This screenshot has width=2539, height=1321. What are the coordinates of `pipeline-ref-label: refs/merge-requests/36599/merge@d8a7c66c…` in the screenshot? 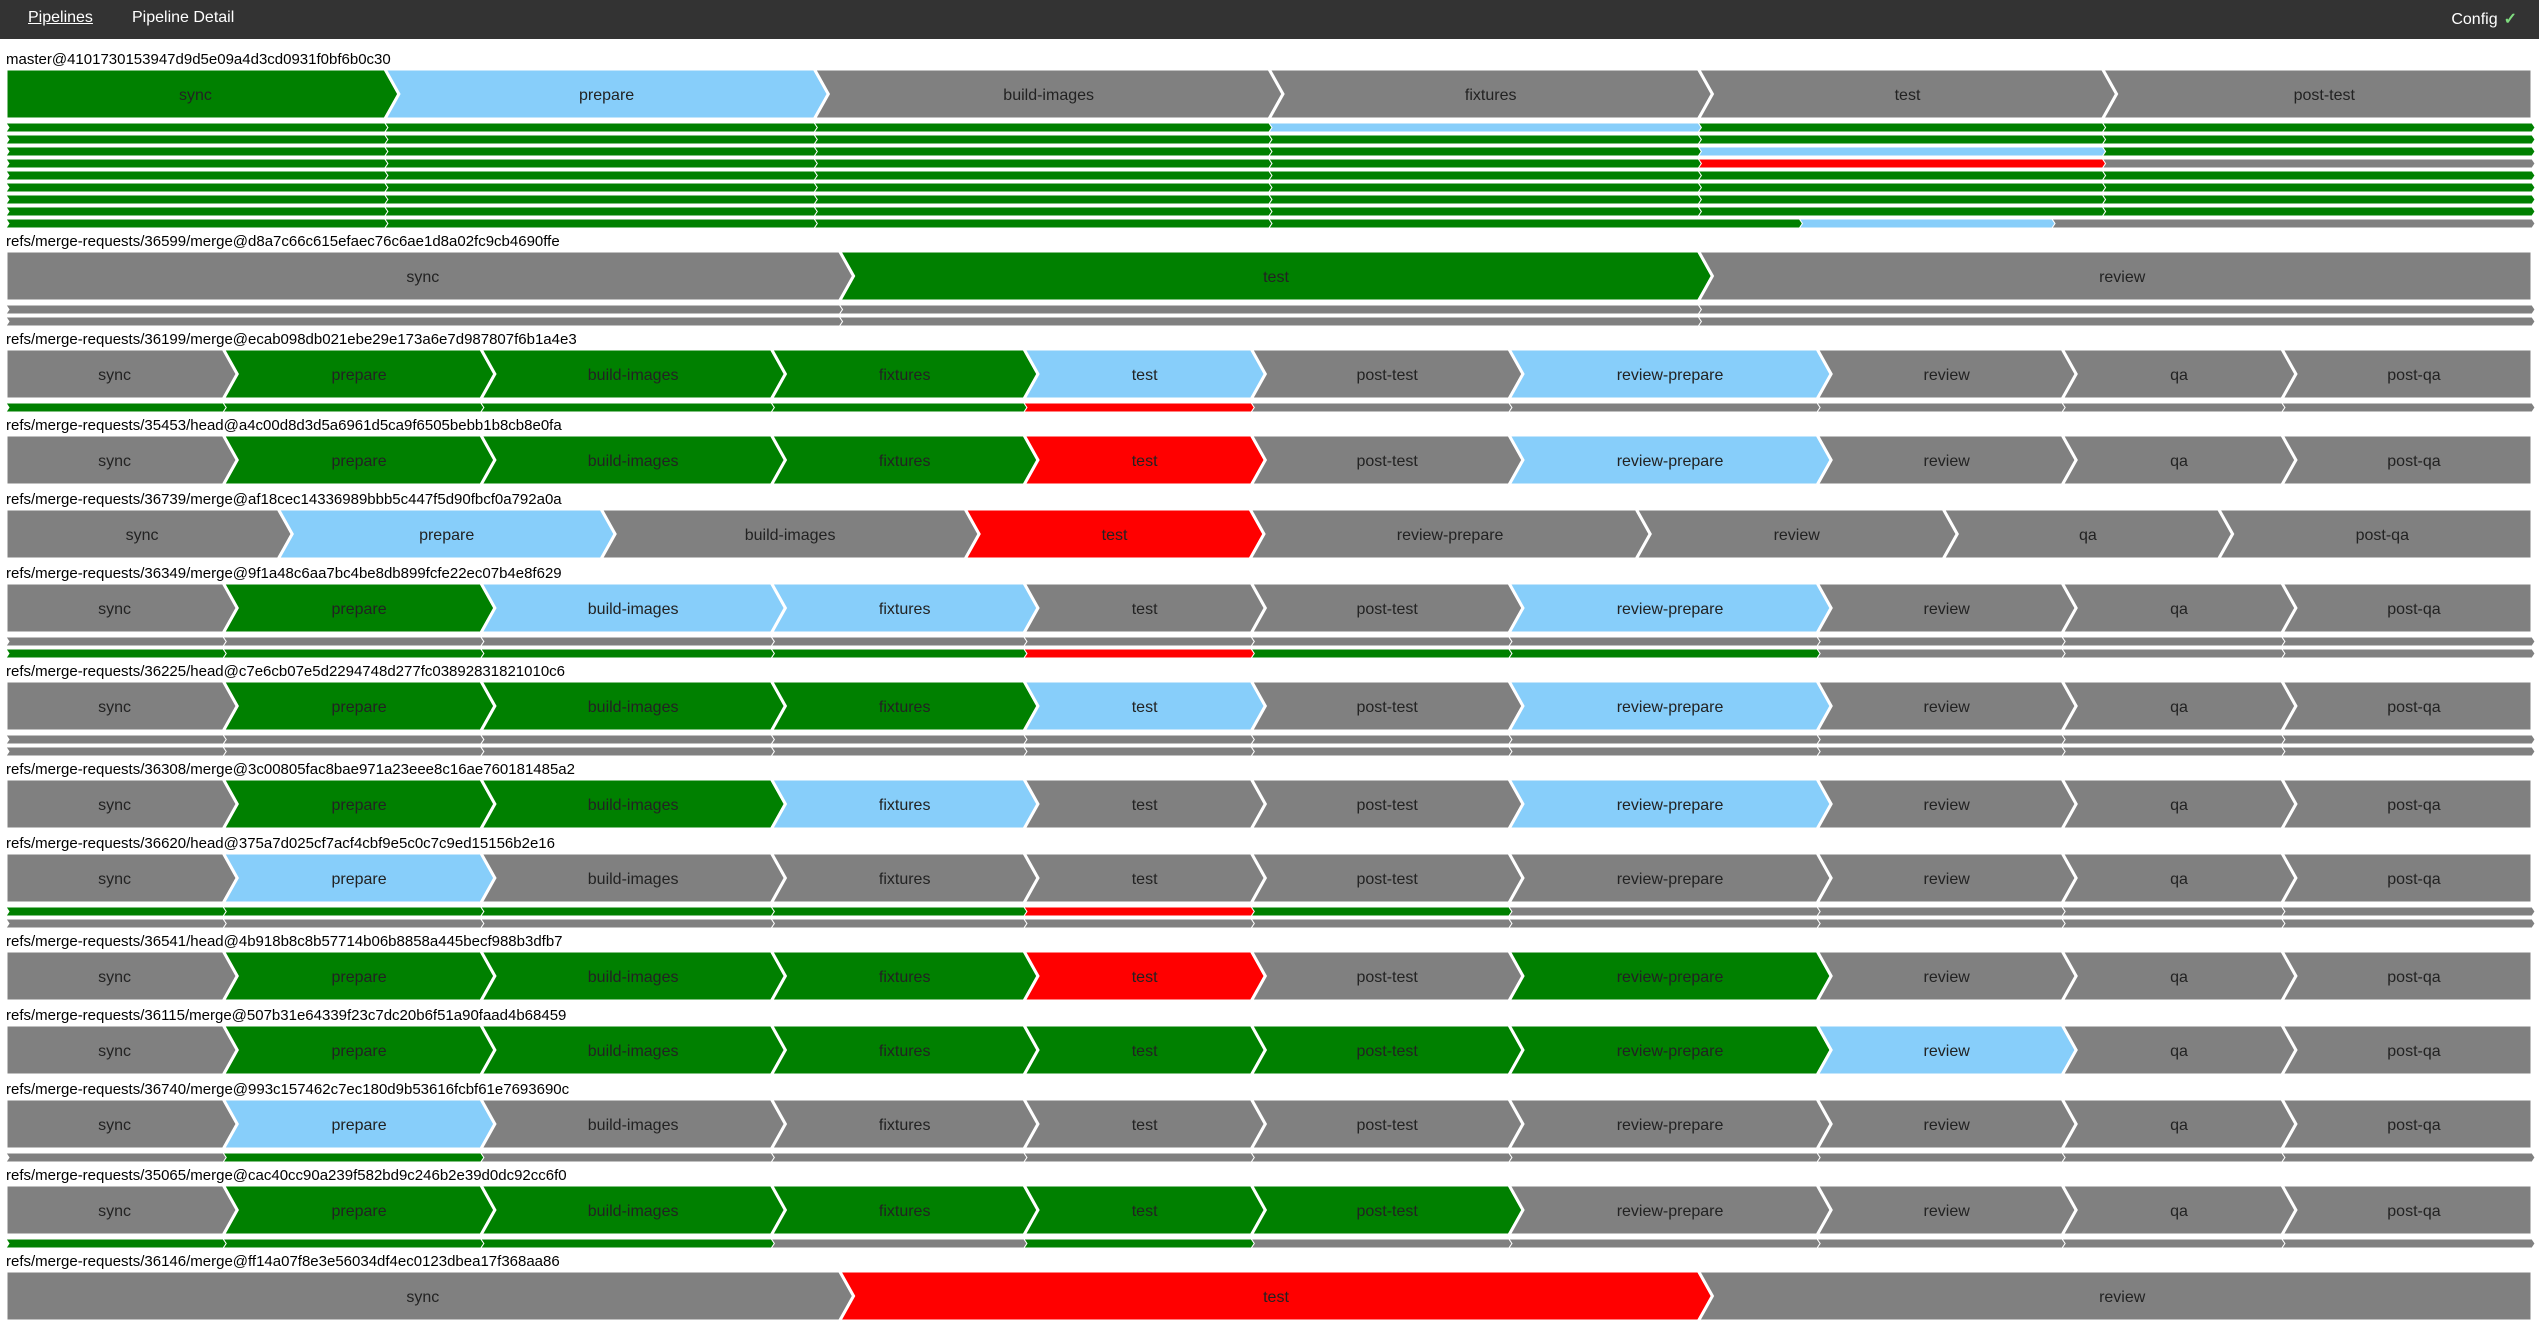 It's located at (283, 241).